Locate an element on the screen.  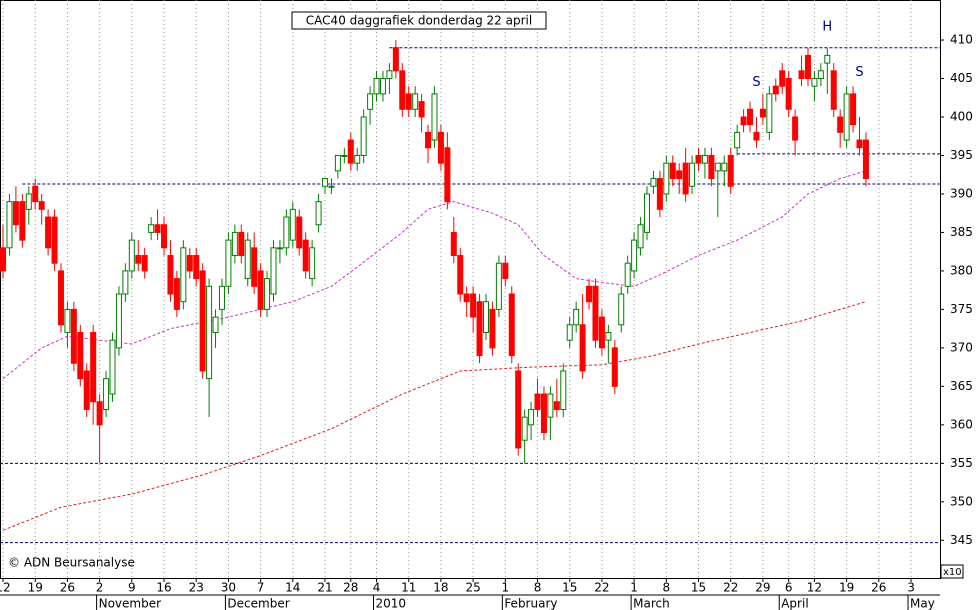
x-tick-label: 25 is located at coordinates (472, 588).